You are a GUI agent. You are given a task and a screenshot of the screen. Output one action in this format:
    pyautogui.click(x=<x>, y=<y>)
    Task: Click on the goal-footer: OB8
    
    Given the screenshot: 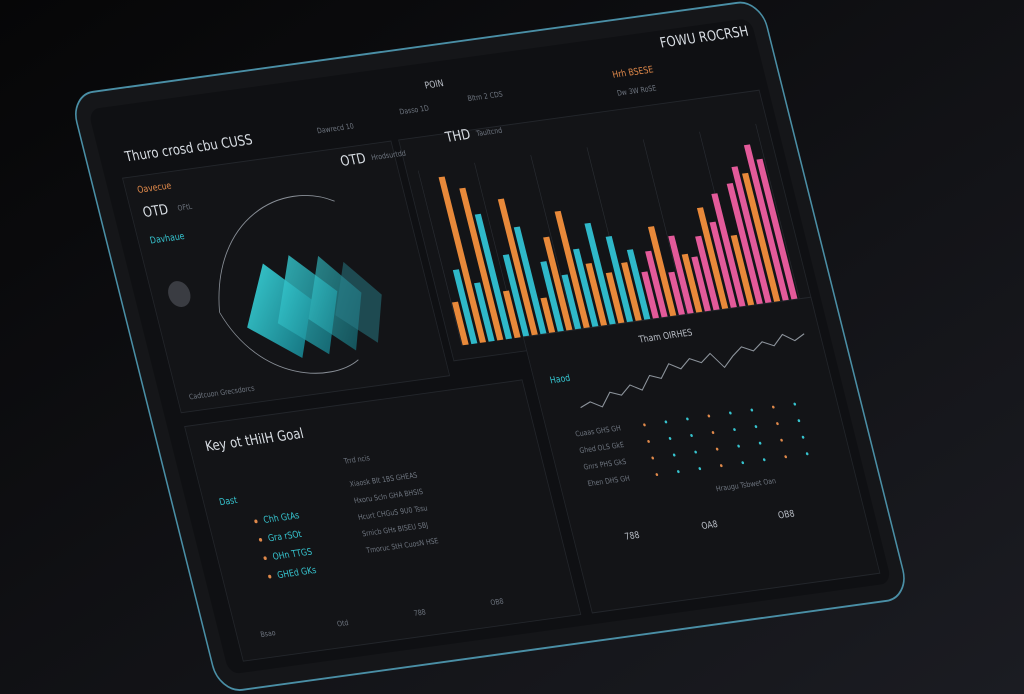 What is the action you would take?
    pyautogui.click(x=497, y=602)
    